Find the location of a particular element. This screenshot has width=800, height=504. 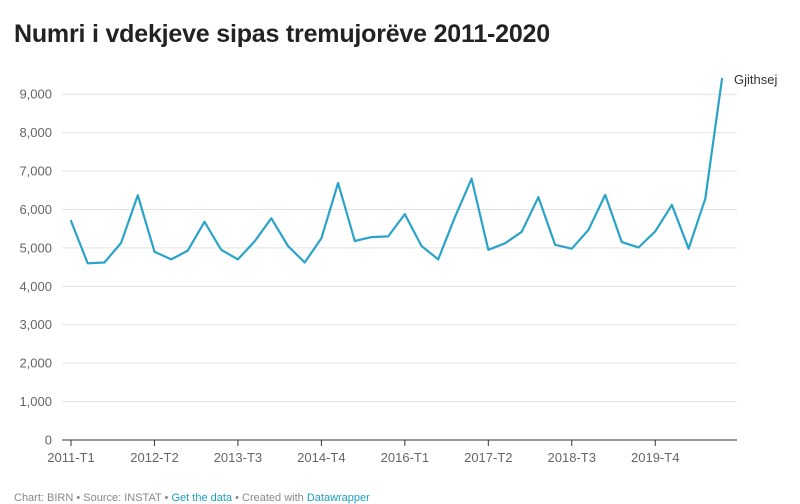

y-tick-label: 2,000 is located at coordinates (35, 363).